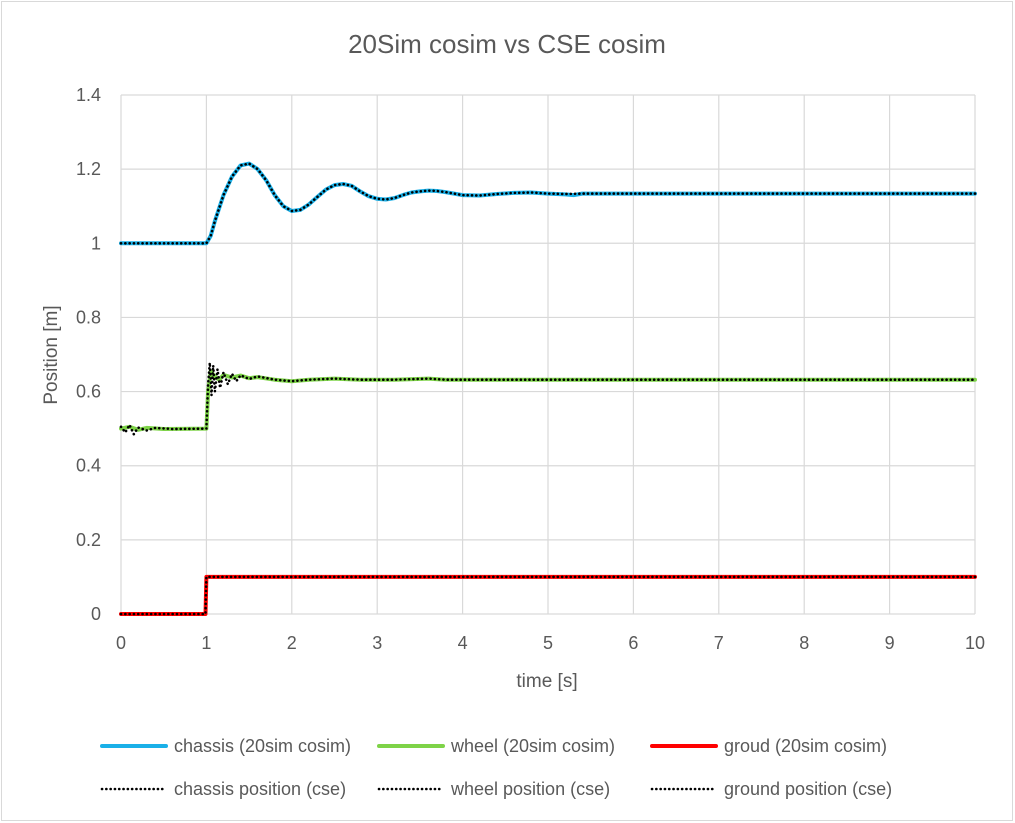  Describe the element at coordinates (88, 466) in the screenshot. I see `y-tick-label: 0.4` at that location.